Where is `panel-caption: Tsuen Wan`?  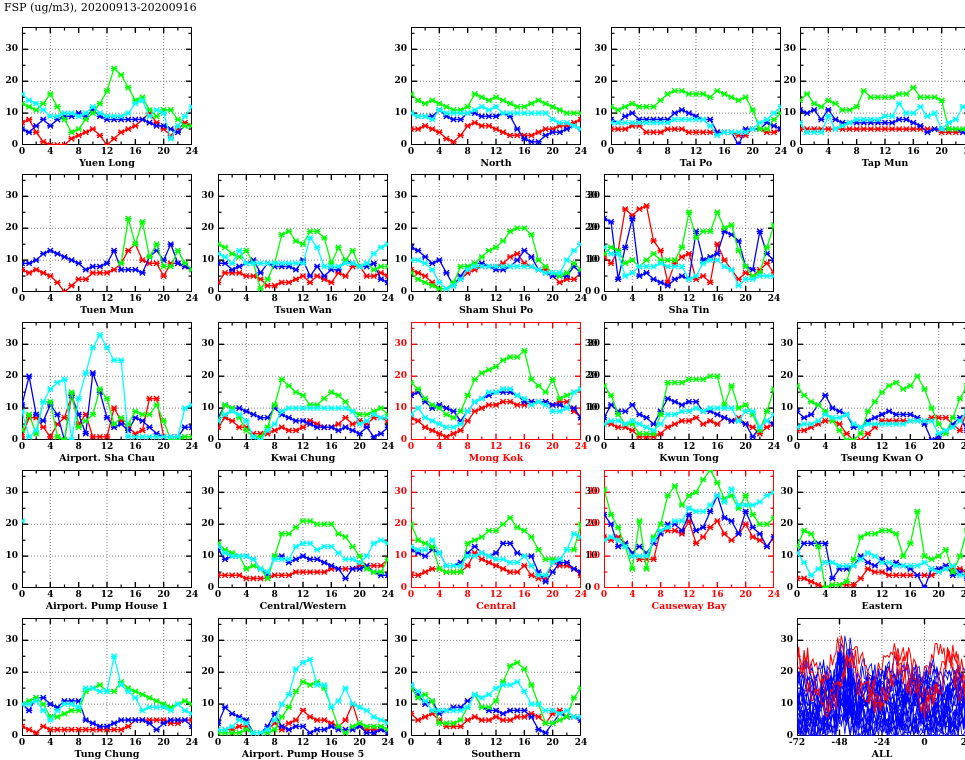 panel-caption: Tsuen Wan is located at coordinates (303, 310).